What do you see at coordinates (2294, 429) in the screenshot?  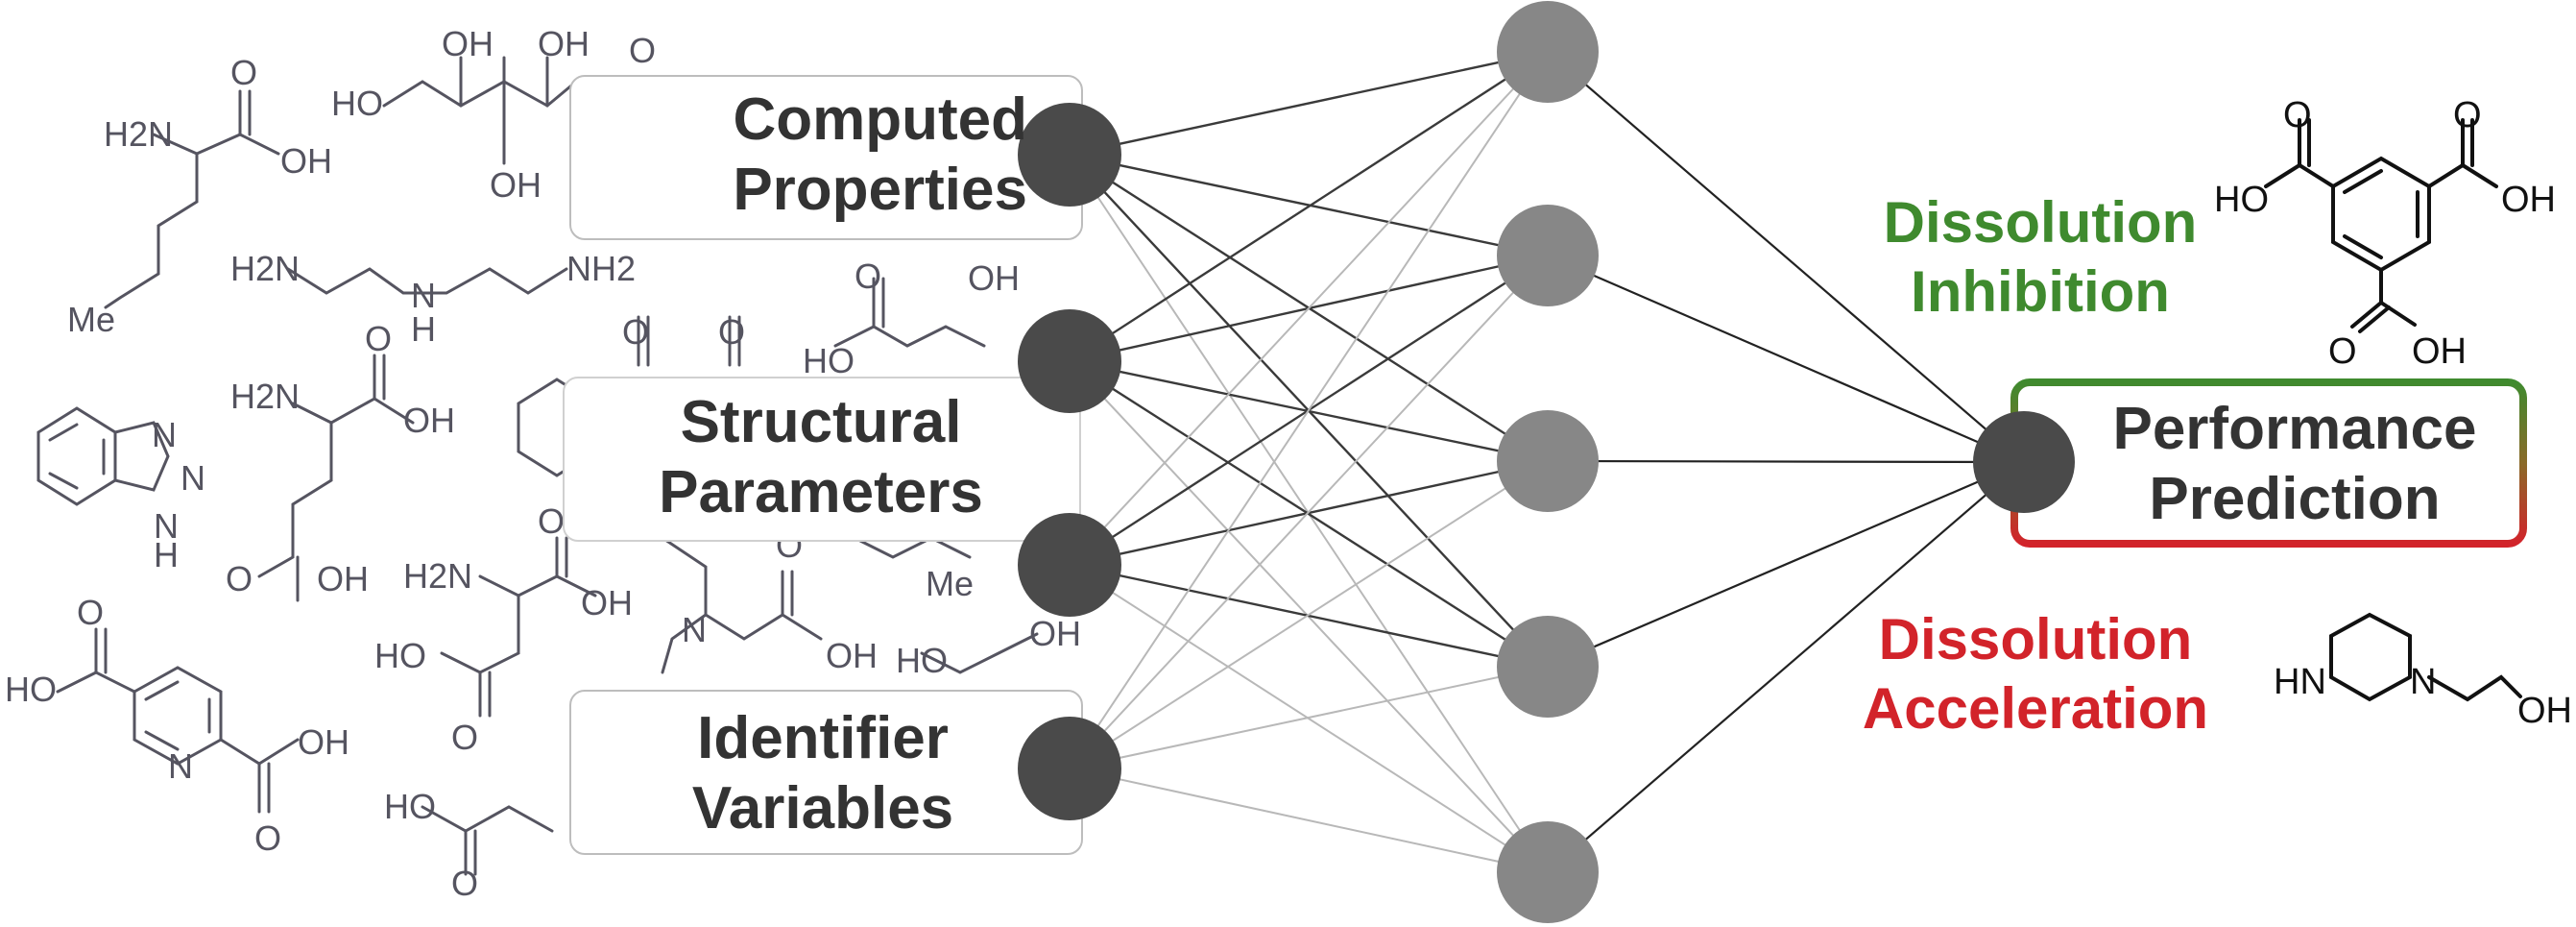 I see `performance-prediction-line1: Performance` at bounding box center [2294, 429].